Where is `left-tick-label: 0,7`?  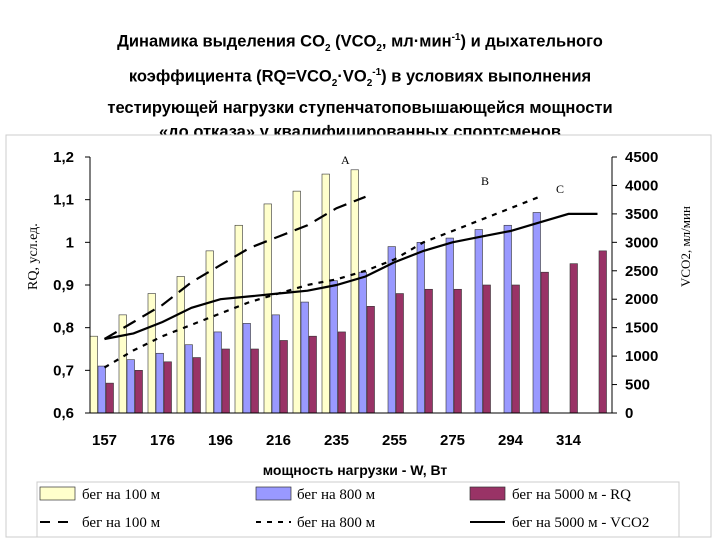 left-tick-label: 0,7 is located at coordinates (63, 370).